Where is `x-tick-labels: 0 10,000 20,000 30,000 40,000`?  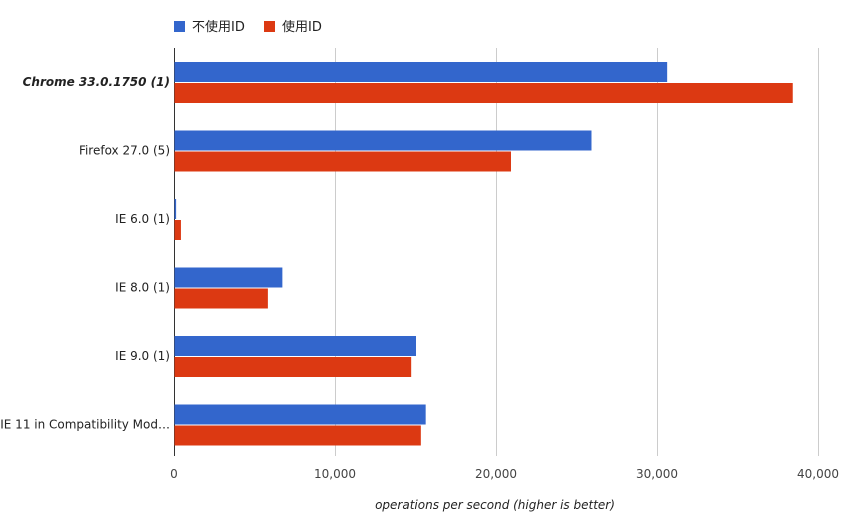 x-tick-labels: 0 10,000 20,000 30,000 40,000 is located at coordinates (504, 474).